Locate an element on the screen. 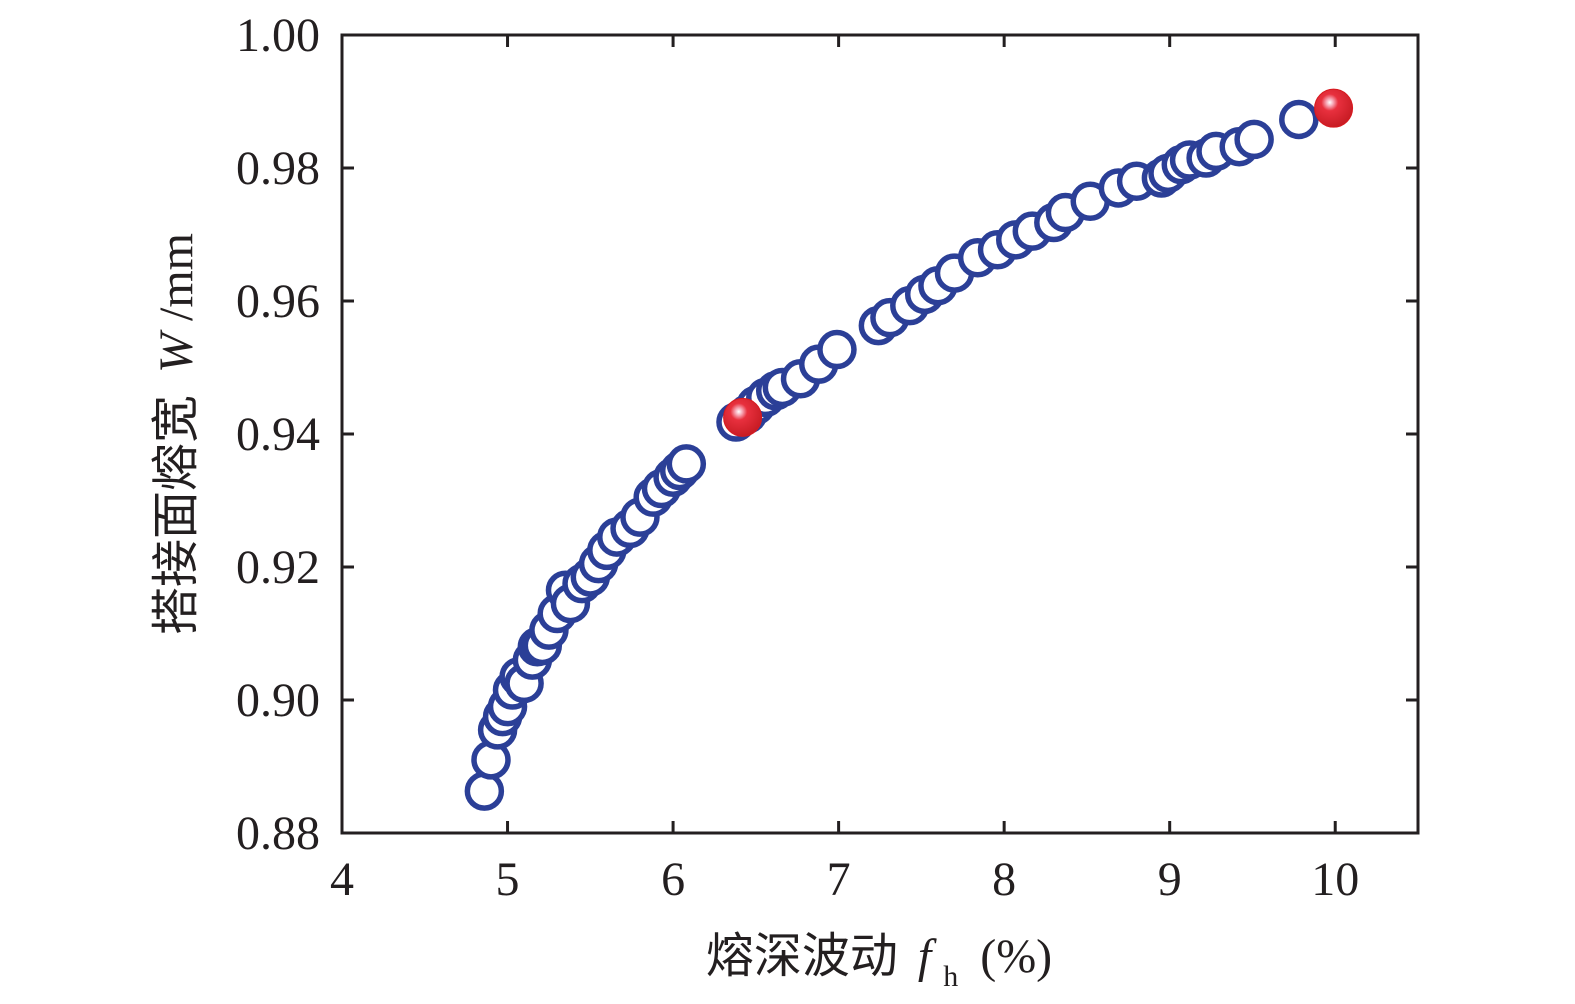  y-axis-tick-labels: 0.88 0.90 0.92 0.94 0.96 0.98 1.00 is located at coordinates (278, 434).